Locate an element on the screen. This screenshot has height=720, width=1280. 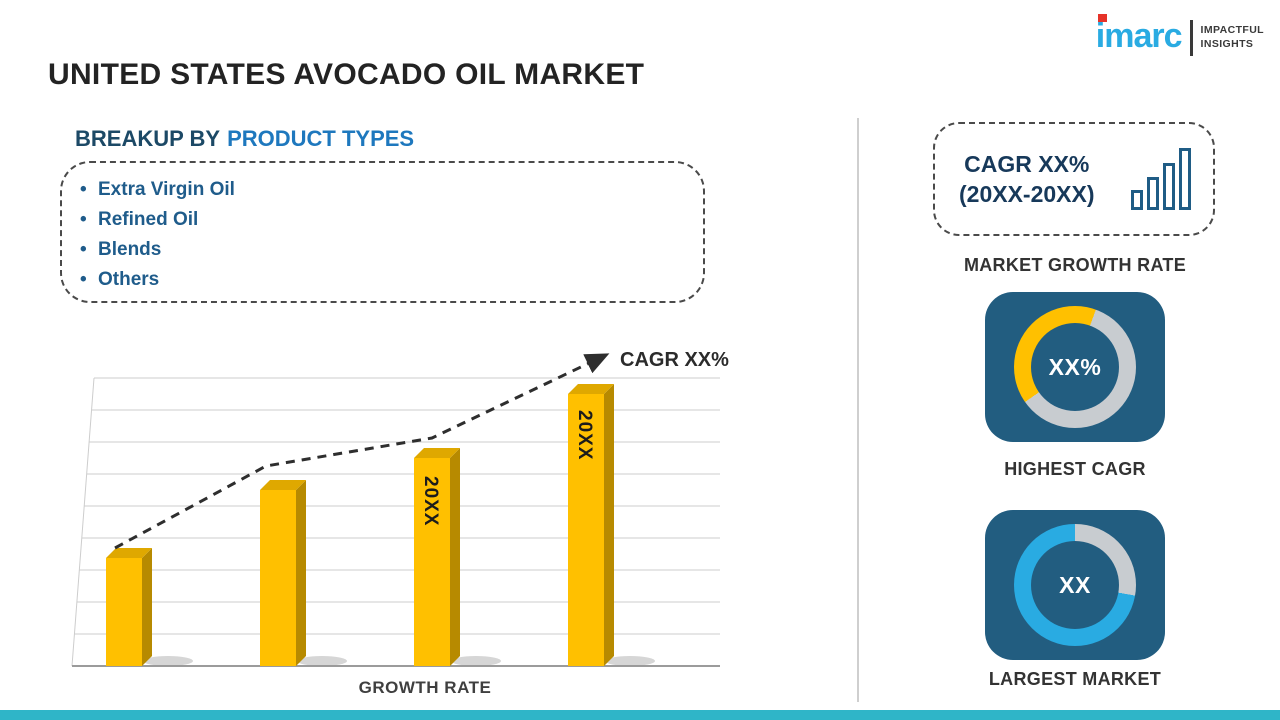
imarc-logo: imarc IMPACTFUL INSIGHTS is located at coordinates (1179, 35).